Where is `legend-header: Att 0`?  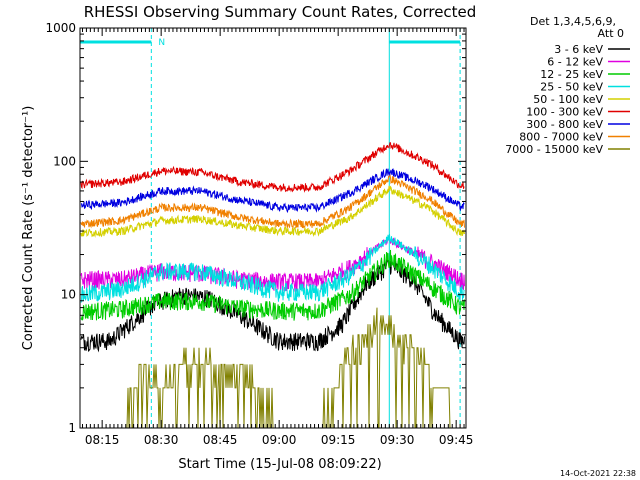 legend-header: Att 0 is located at coordinates (611, 33).